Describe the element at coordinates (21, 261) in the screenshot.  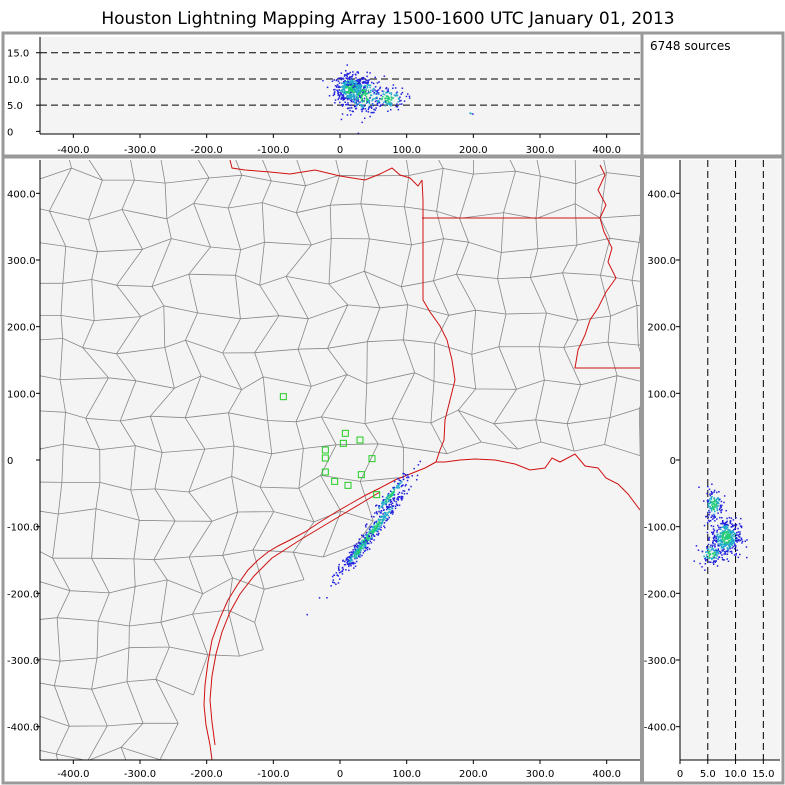
I see `map-y-tick-label: 300.0` at that location.